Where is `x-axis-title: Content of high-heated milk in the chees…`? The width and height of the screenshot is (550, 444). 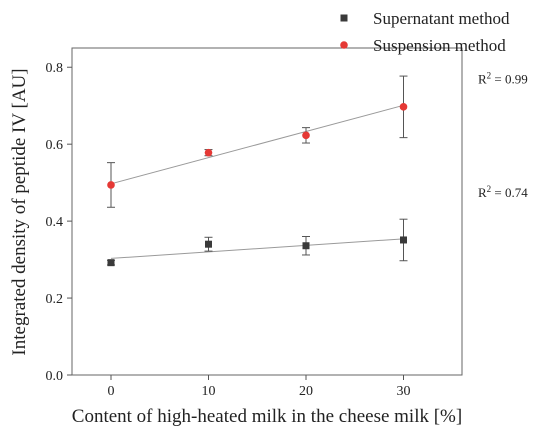
x-axis-title: Content of high-heated milk in the chees… is located at coordinates (267, 416).